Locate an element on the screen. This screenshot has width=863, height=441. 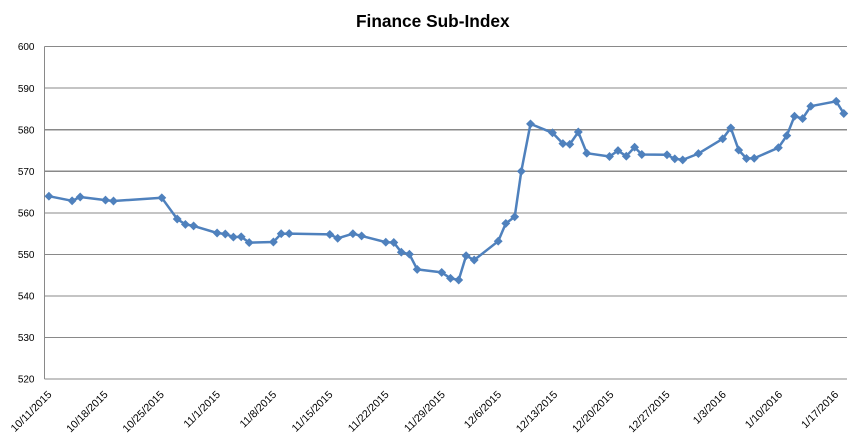
svg-text: 540 is located at coordinates (26, 297).